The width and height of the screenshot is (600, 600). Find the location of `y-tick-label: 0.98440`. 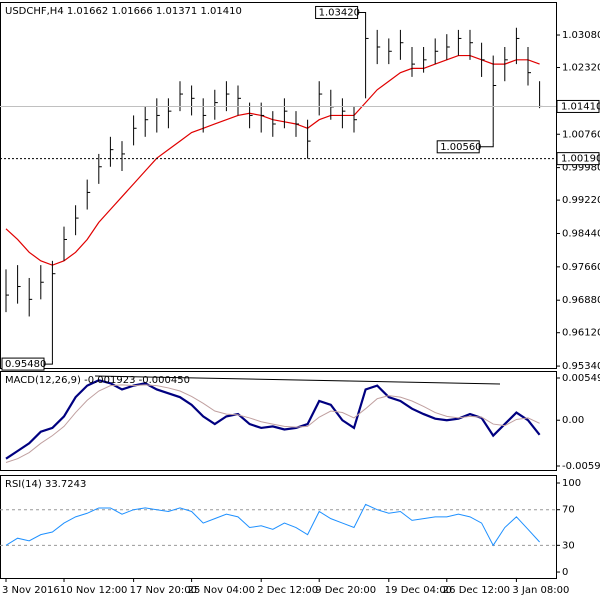

y-tick-label: 0.98440 is located at coordinates (581, 233).